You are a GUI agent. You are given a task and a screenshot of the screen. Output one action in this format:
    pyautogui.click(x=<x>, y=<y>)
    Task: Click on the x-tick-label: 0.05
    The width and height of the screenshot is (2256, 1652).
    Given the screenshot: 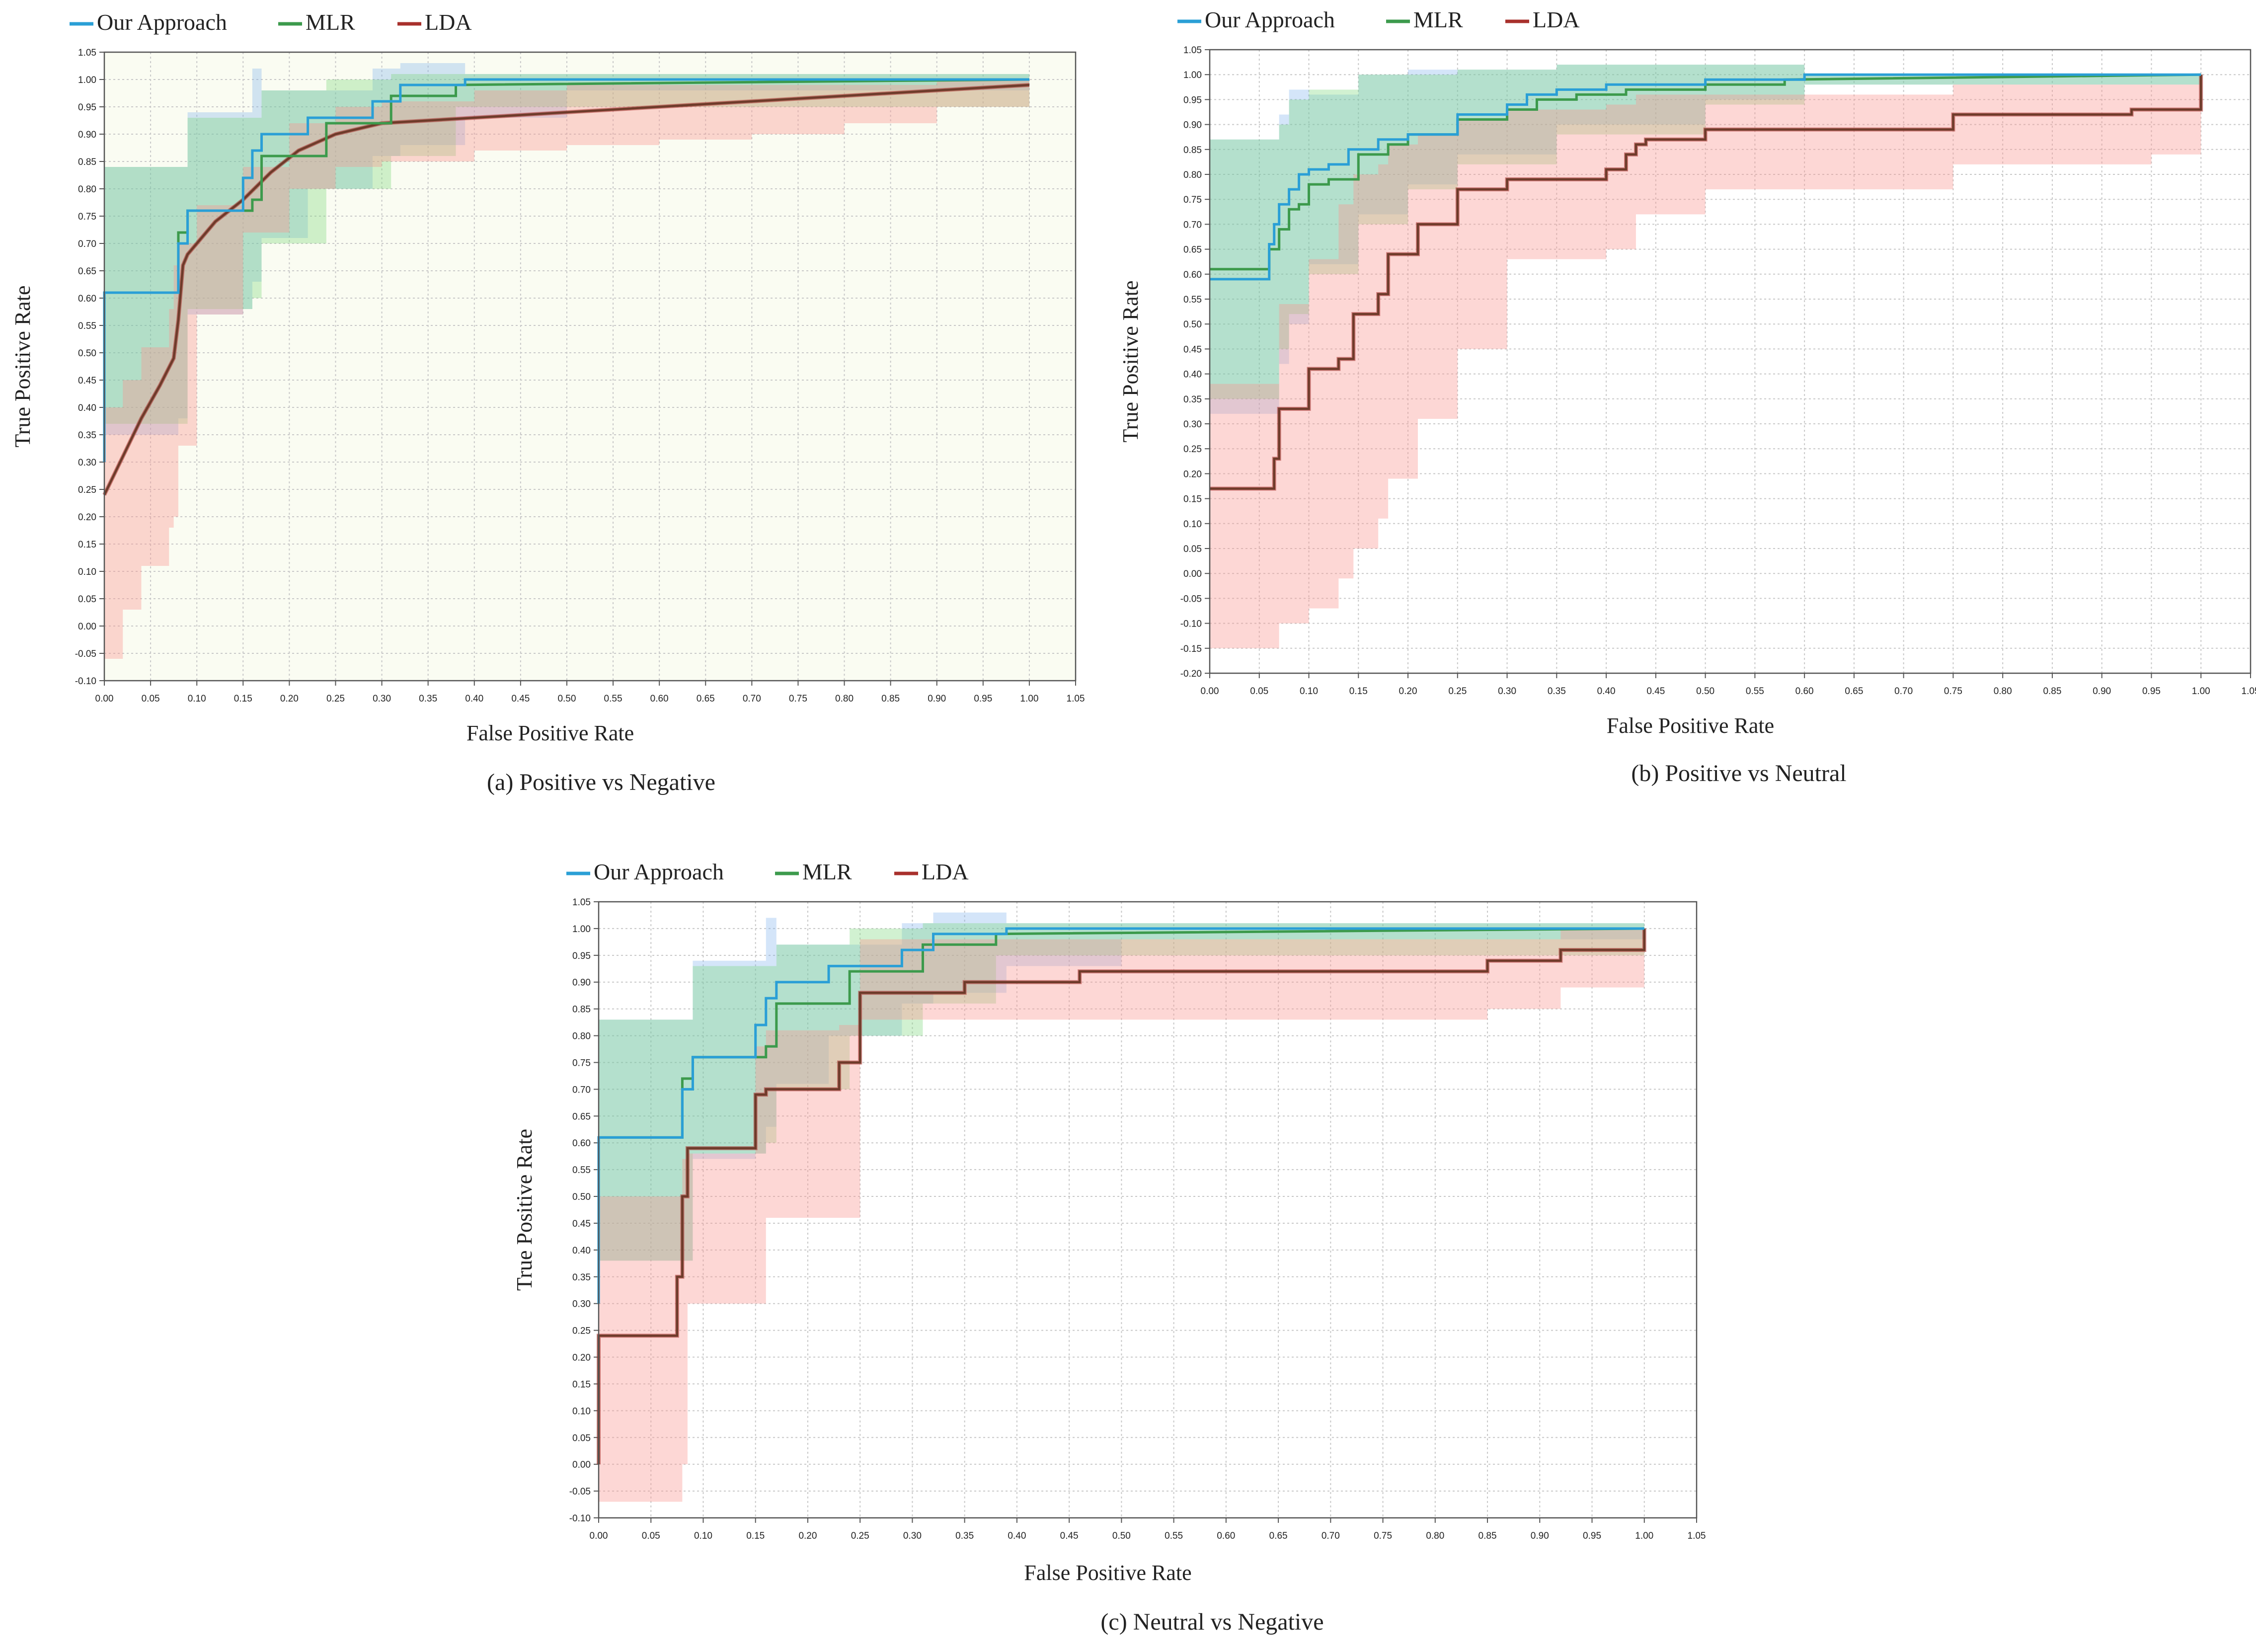 What is the action you would take?
    pyautogui.click(x=151, y=699)
    